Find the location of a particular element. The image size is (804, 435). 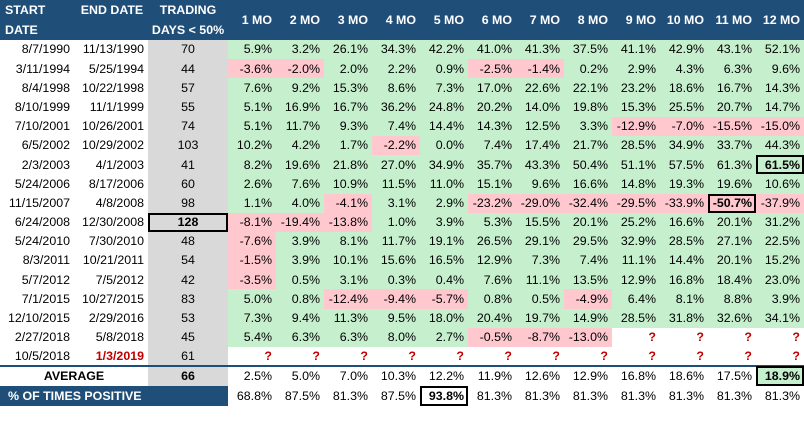

header-month-9: 9 MO is located at coordinates (636, 20).